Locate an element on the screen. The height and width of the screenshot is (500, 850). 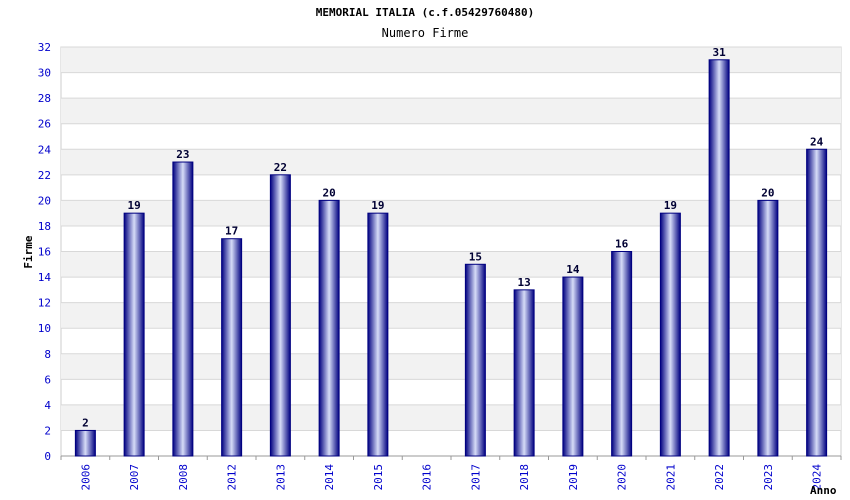
x-tick-label: 2018 is located at coordinates (524, 477).